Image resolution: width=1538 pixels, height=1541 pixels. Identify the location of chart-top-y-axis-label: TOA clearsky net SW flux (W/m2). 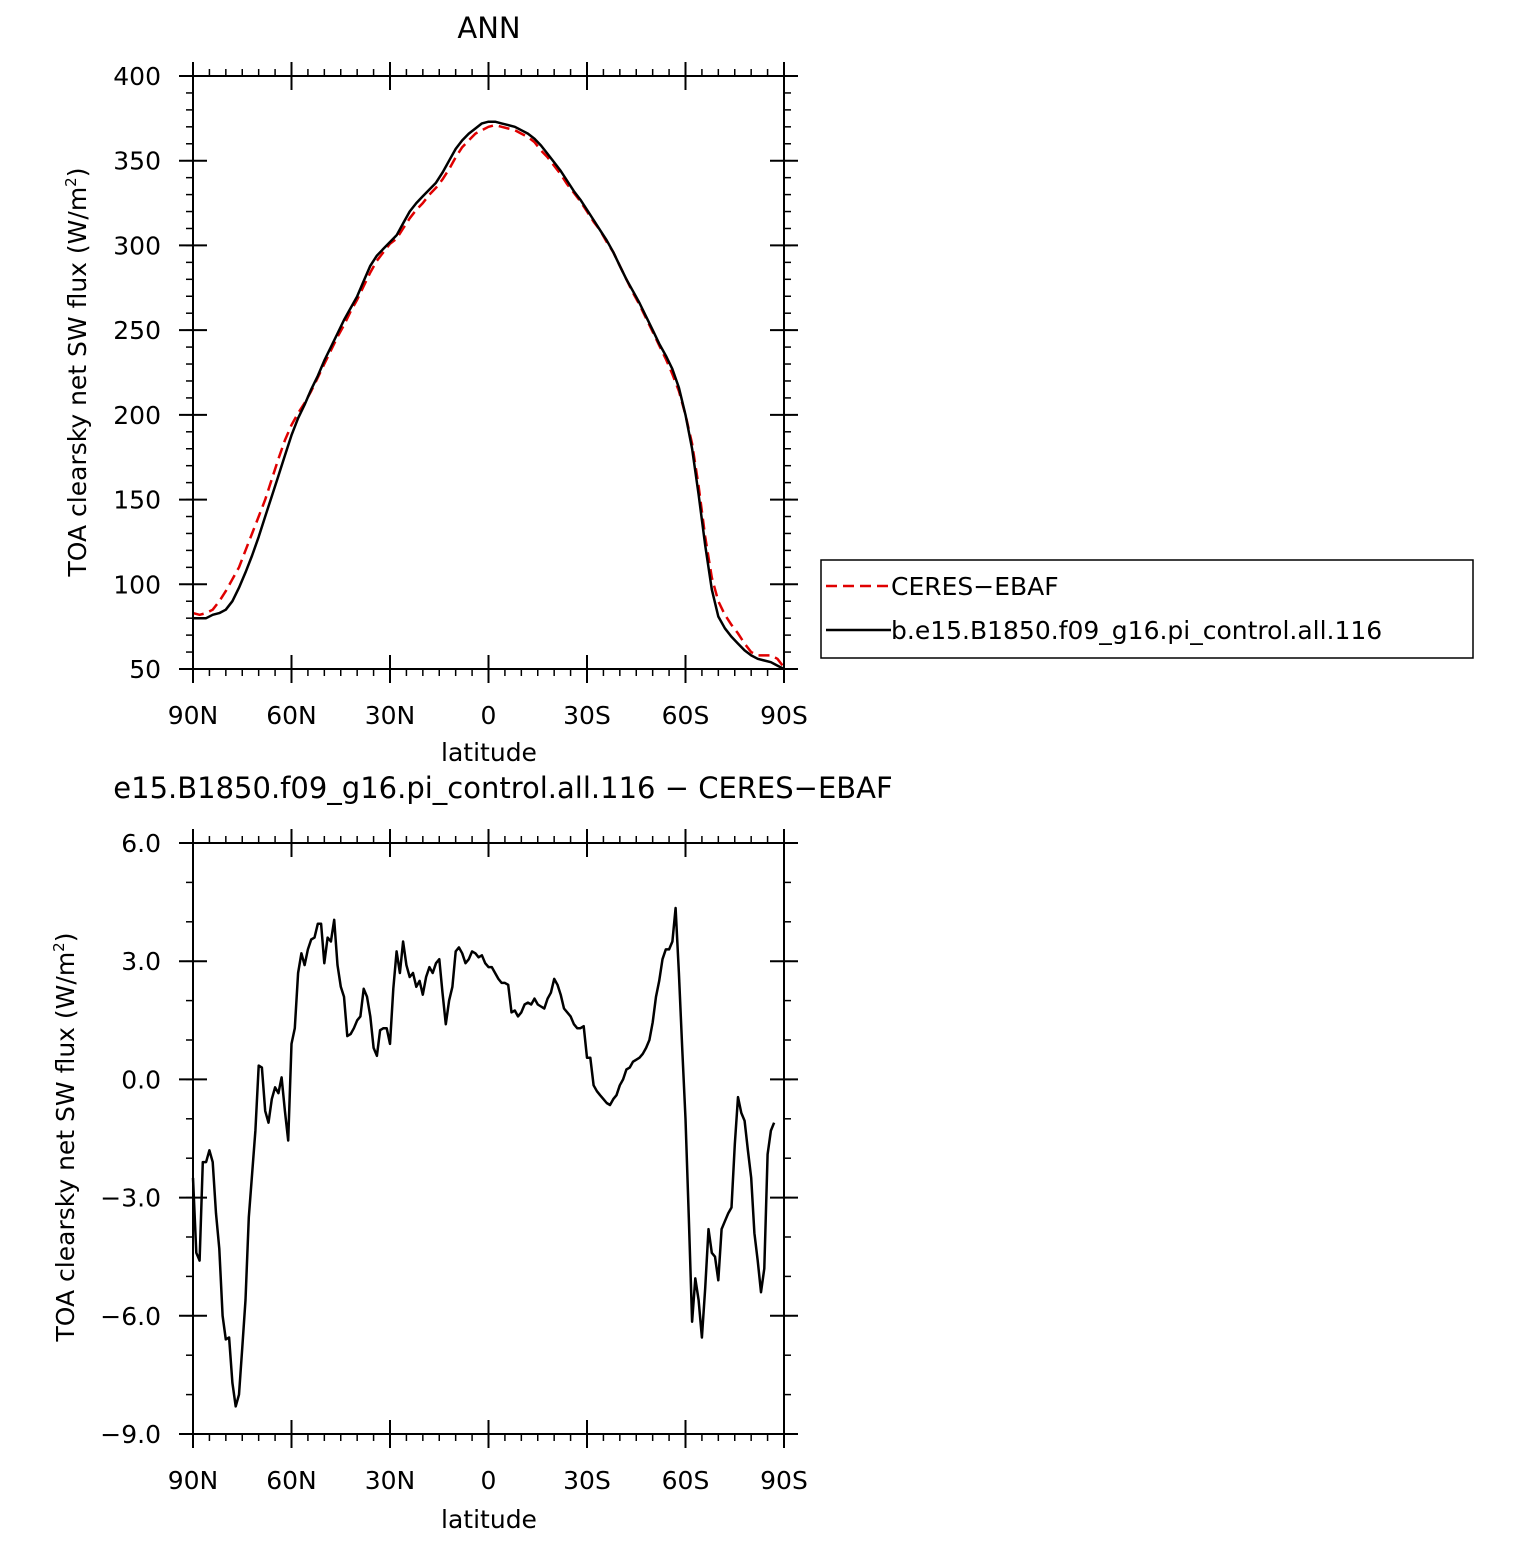
(77, 373).